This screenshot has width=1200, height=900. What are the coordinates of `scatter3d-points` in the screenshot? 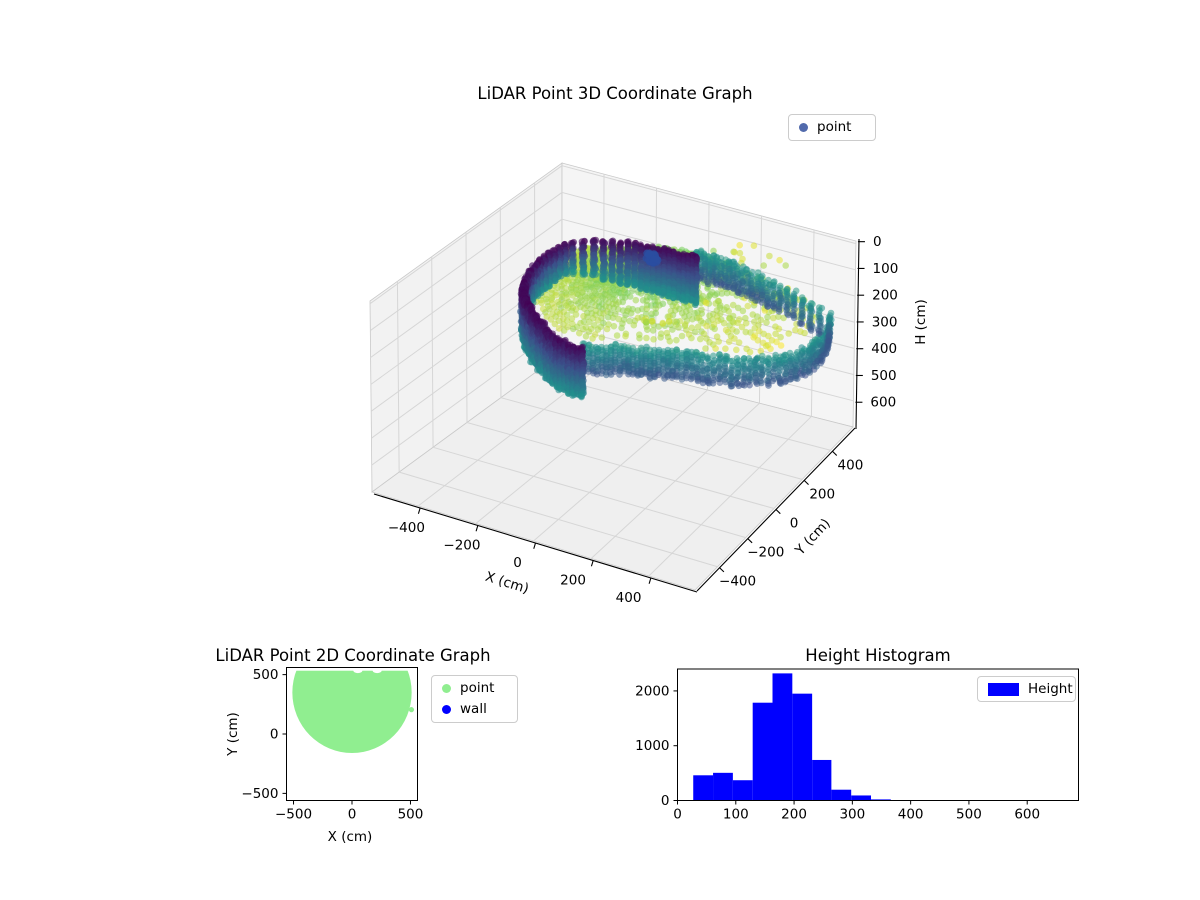 It's located at (676, 318).